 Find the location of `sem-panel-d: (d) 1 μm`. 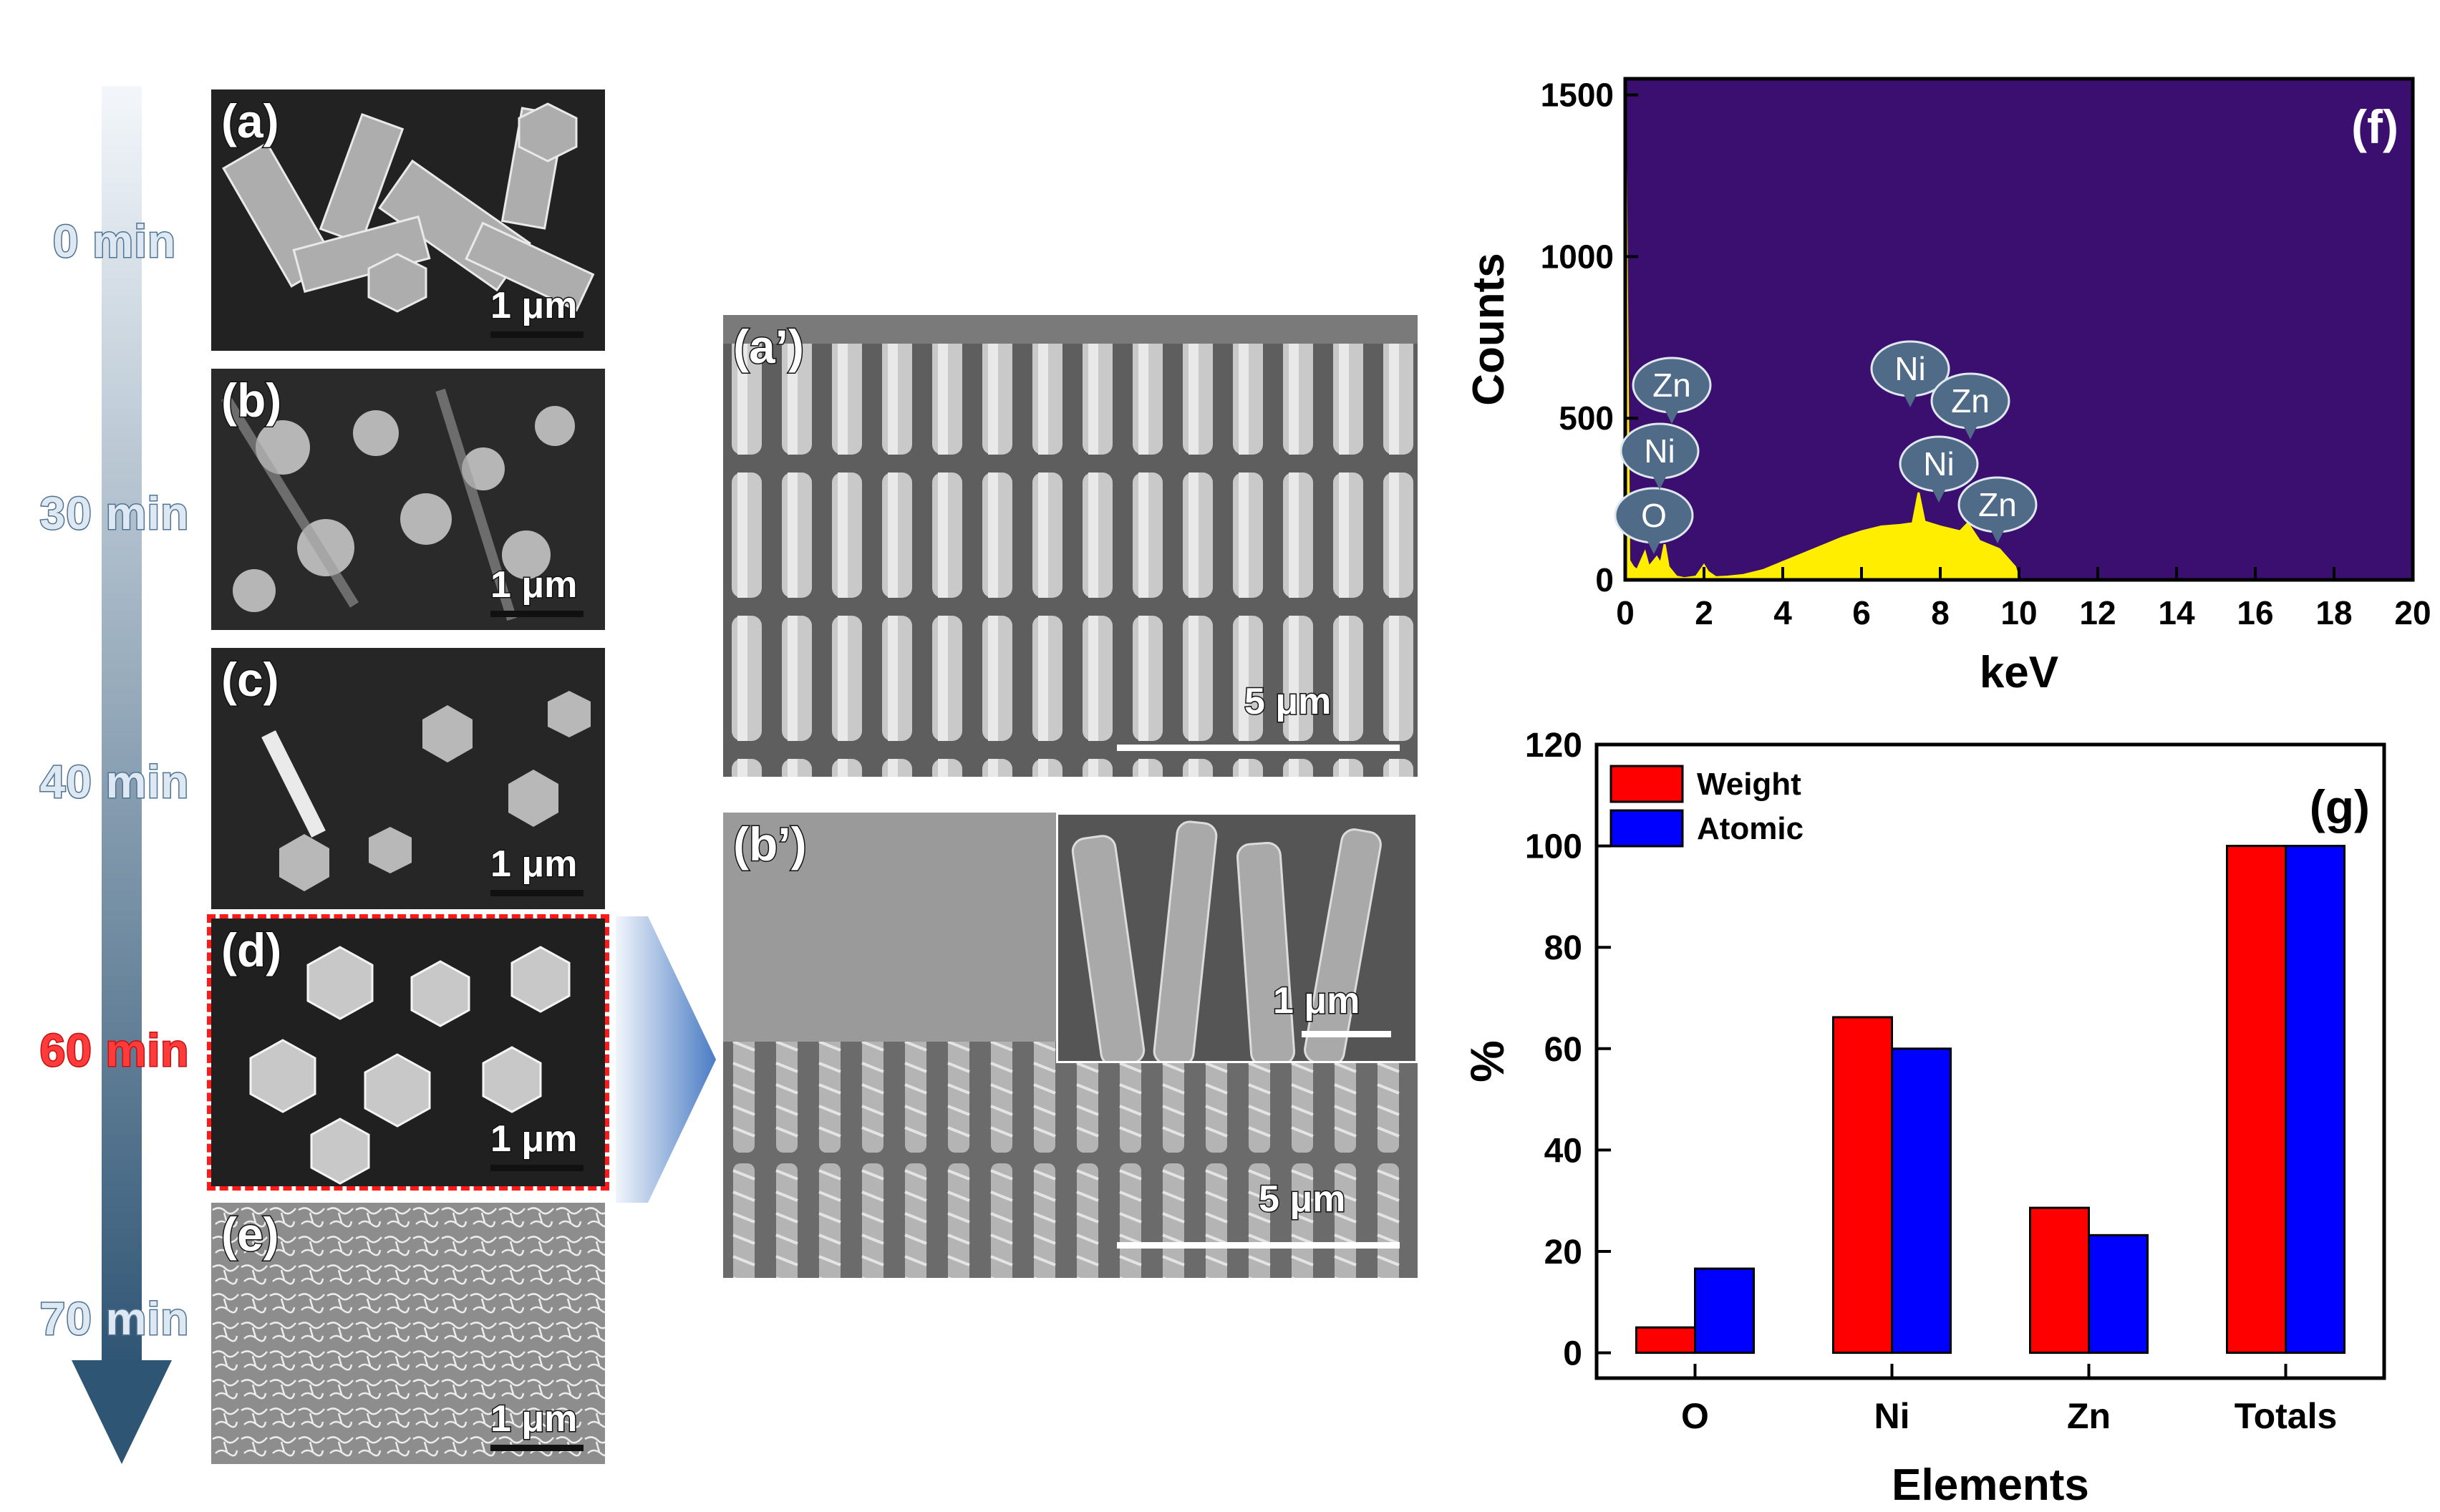

sem-panel-d: (d) 1 μm is located at coordinates (408, 1052).